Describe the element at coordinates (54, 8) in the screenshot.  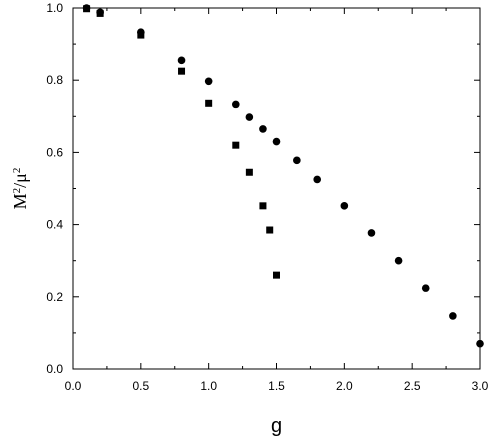
I see `y-tick-label: 1.0` at that location.